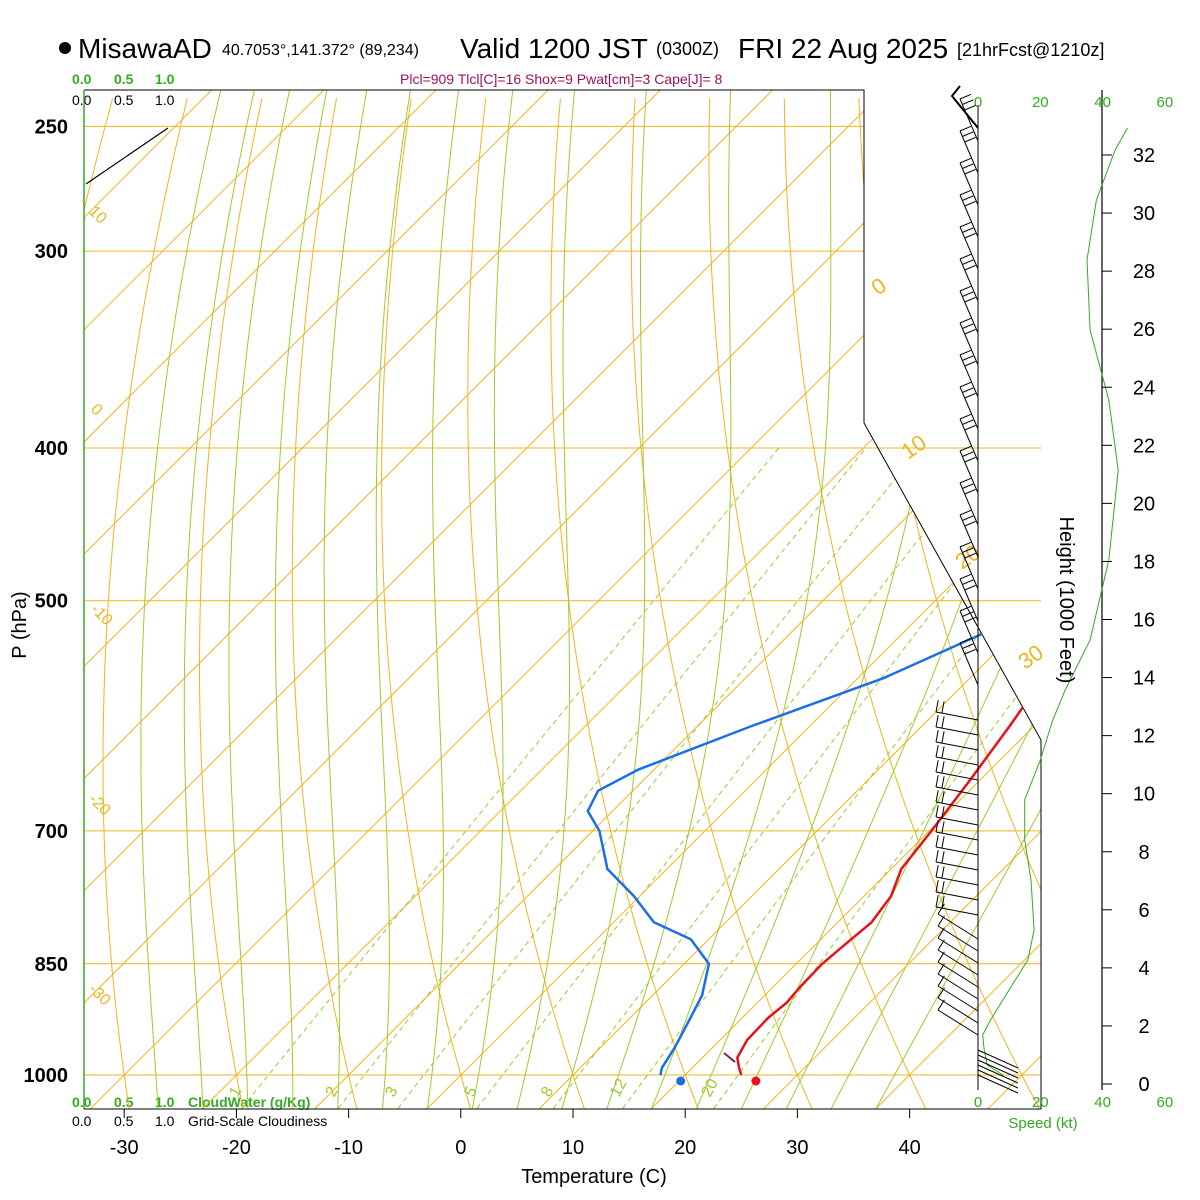 The image size is (1200, 1200). Describe the element at coordinates (165, 100) in the screenshot. I see `cloud-black-2: 1.0` at that location.